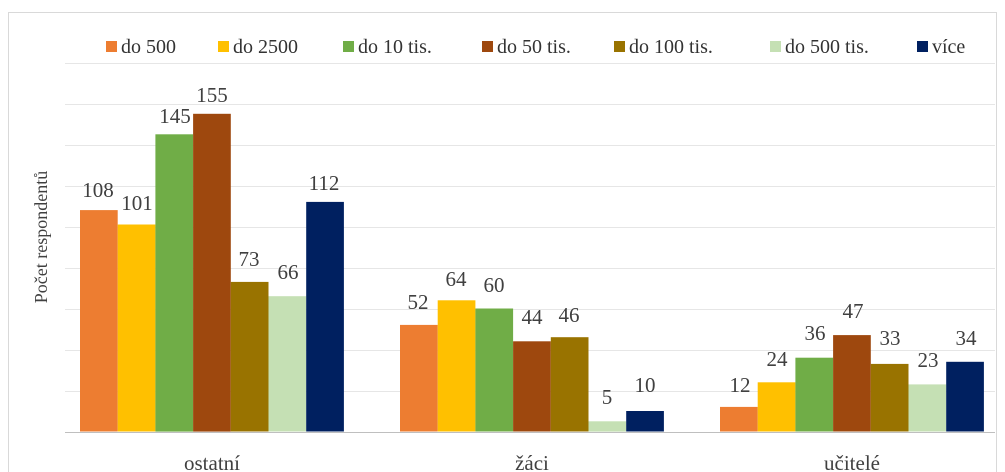 The image size is (1005, 472). I want to click on data-label: 145, so click(175, 116).